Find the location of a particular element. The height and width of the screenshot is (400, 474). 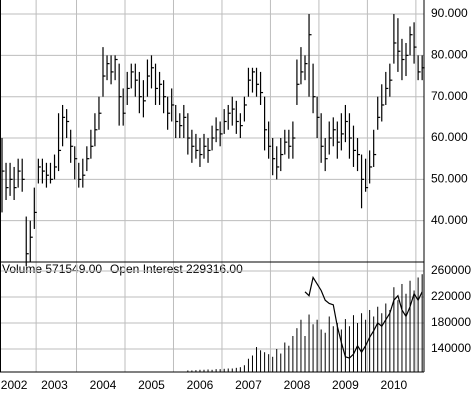

x-tick-label: 2006 is located at coordinates (200, 385).